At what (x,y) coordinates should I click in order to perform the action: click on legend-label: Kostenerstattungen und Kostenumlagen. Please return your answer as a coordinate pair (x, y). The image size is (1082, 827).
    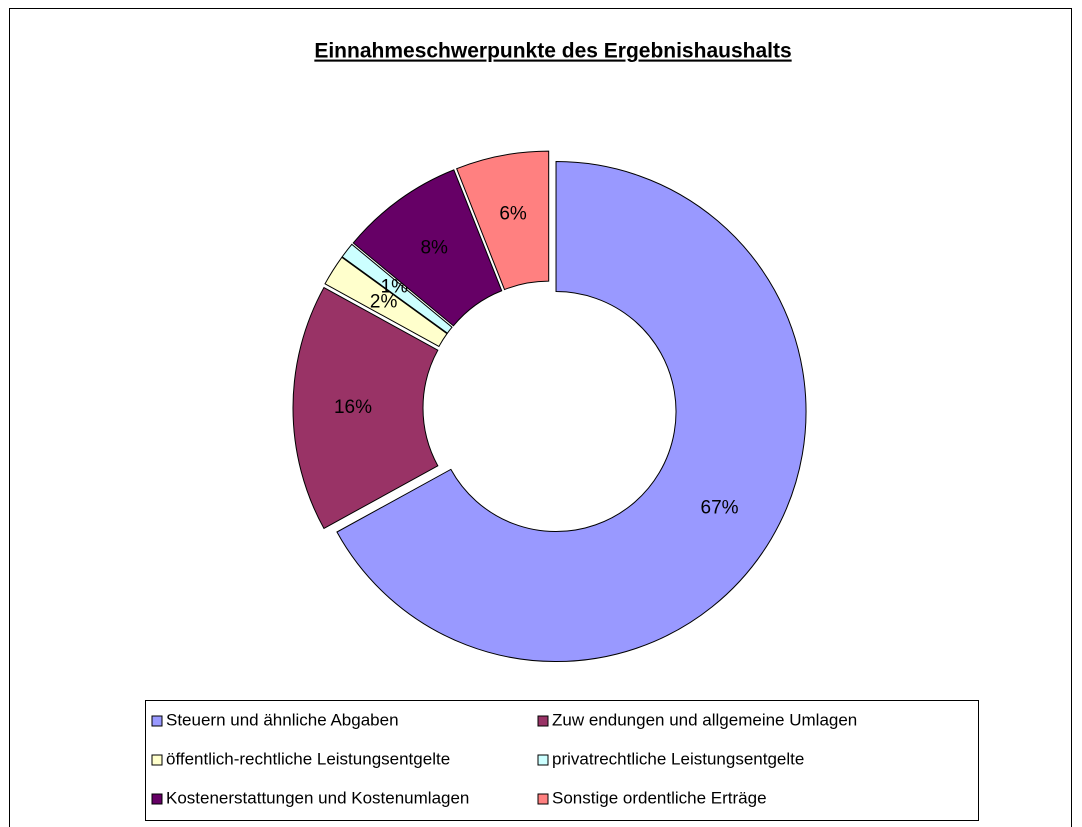
    Looking at the image, I should click on (317, 797).